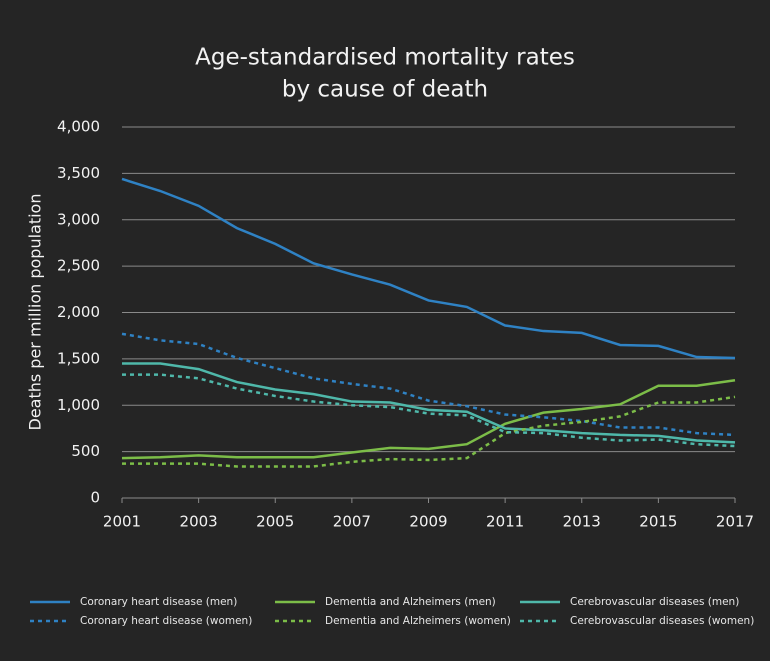  Describe the element at coordinates (78, 219) in the screenshot. I see `y-tick-label: 3,000` at that location.